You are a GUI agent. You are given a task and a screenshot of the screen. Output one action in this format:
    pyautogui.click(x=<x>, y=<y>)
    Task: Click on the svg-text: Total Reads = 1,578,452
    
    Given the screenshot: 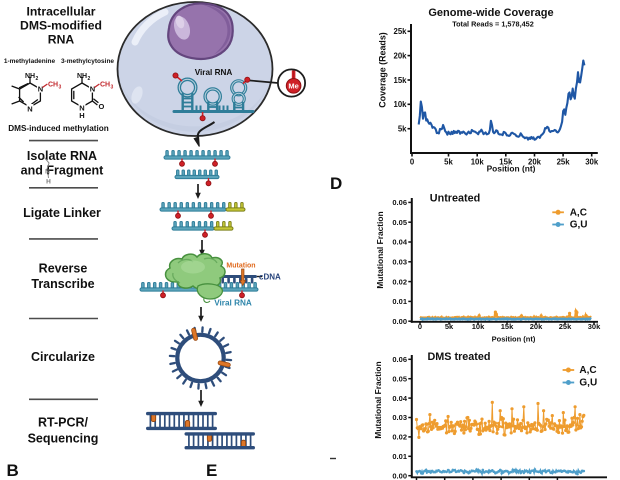 What is the action you would take?
    pyautogui.click(x=493, y=24)
    